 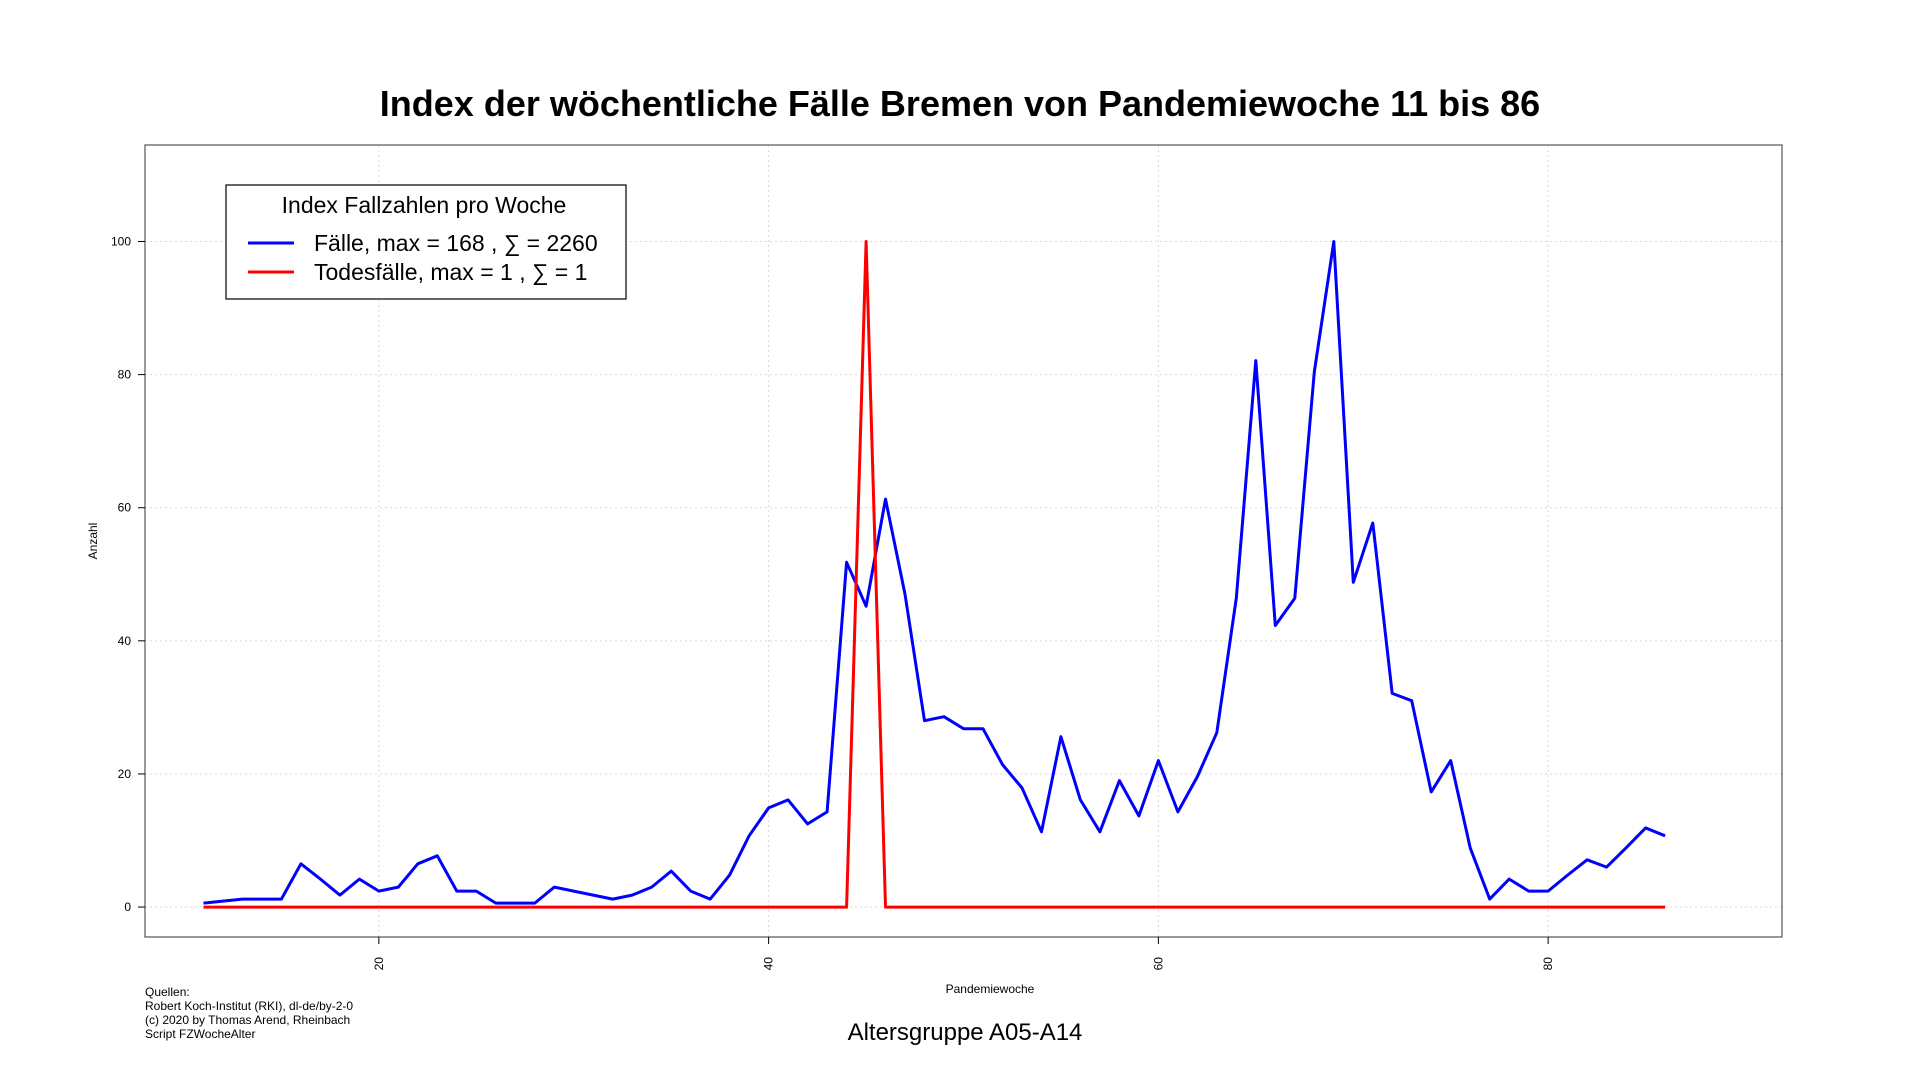 I want to click on x-tick-label: 40, so click(x=769, y=964).